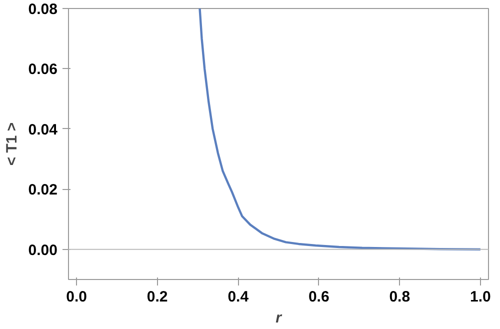  I want to click on x-axis-title: r, so click(279, 318).